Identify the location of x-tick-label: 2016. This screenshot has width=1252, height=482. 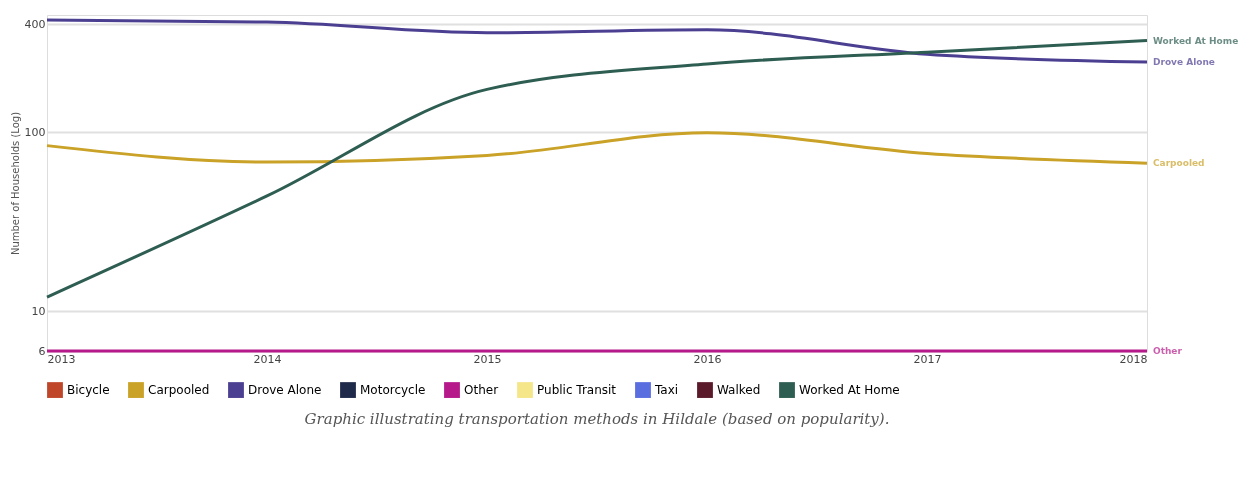
(707, 359).